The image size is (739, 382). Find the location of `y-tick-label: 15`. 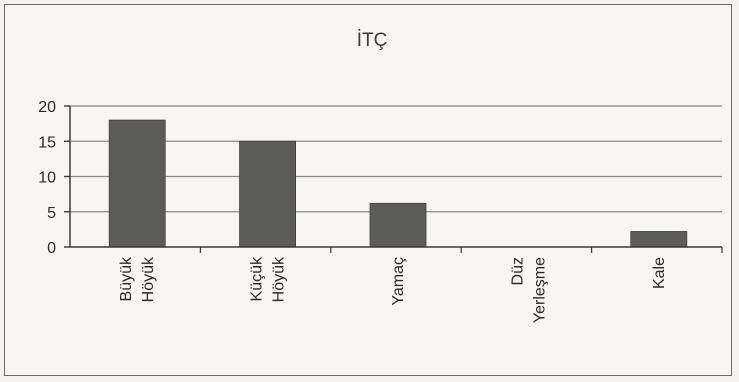

y-tick-label: 15 is located at coordinates (47, 142).